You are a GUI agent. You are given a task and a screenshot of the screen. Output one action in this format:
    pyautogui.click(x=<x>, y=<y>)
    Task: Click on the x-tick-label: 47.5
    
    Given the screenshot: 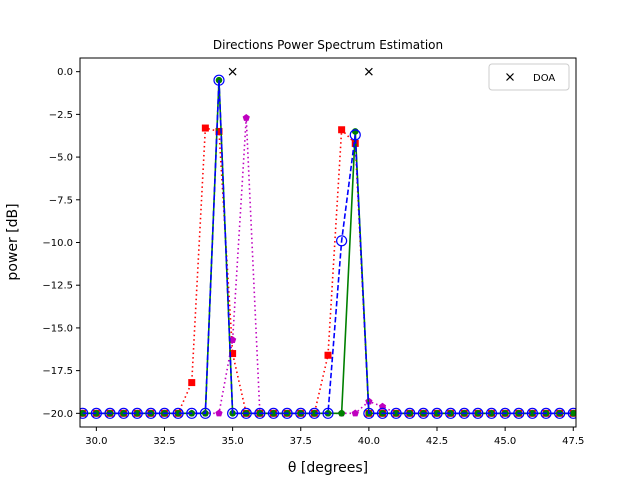 What is the action you would take?
    pyautogui.click(x=573, y=441)
    